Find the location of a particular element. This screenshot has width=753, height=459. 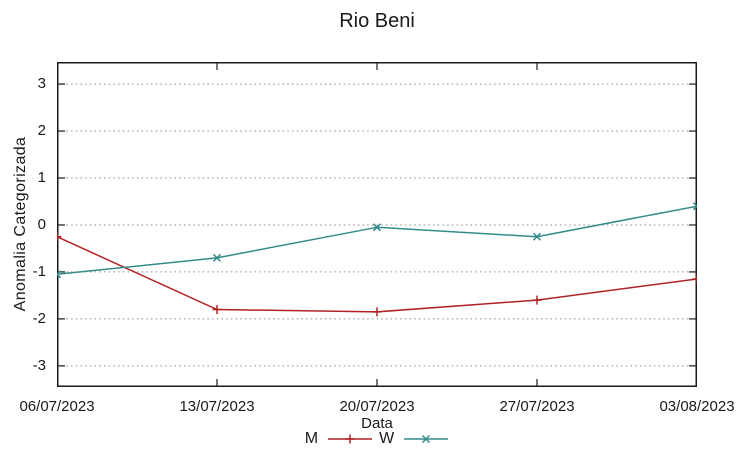

x-tick-label: 27/07/2023 is located at coordinates (537, 406).